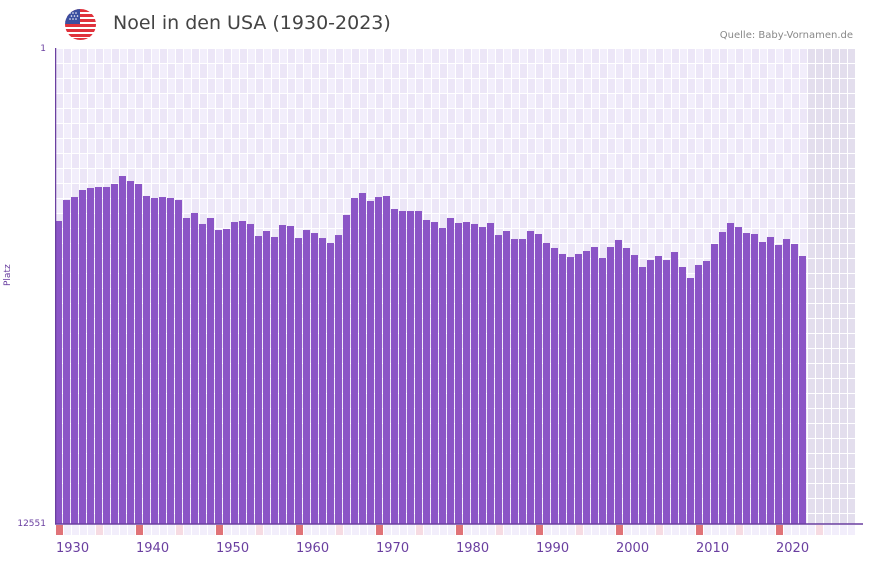 Image resolution: width=873 pixels, height=567 pixels. What do you see at coordinates (298, 381) in the screenshot?
I see `bar-1960` at bounding box center [298, 381].